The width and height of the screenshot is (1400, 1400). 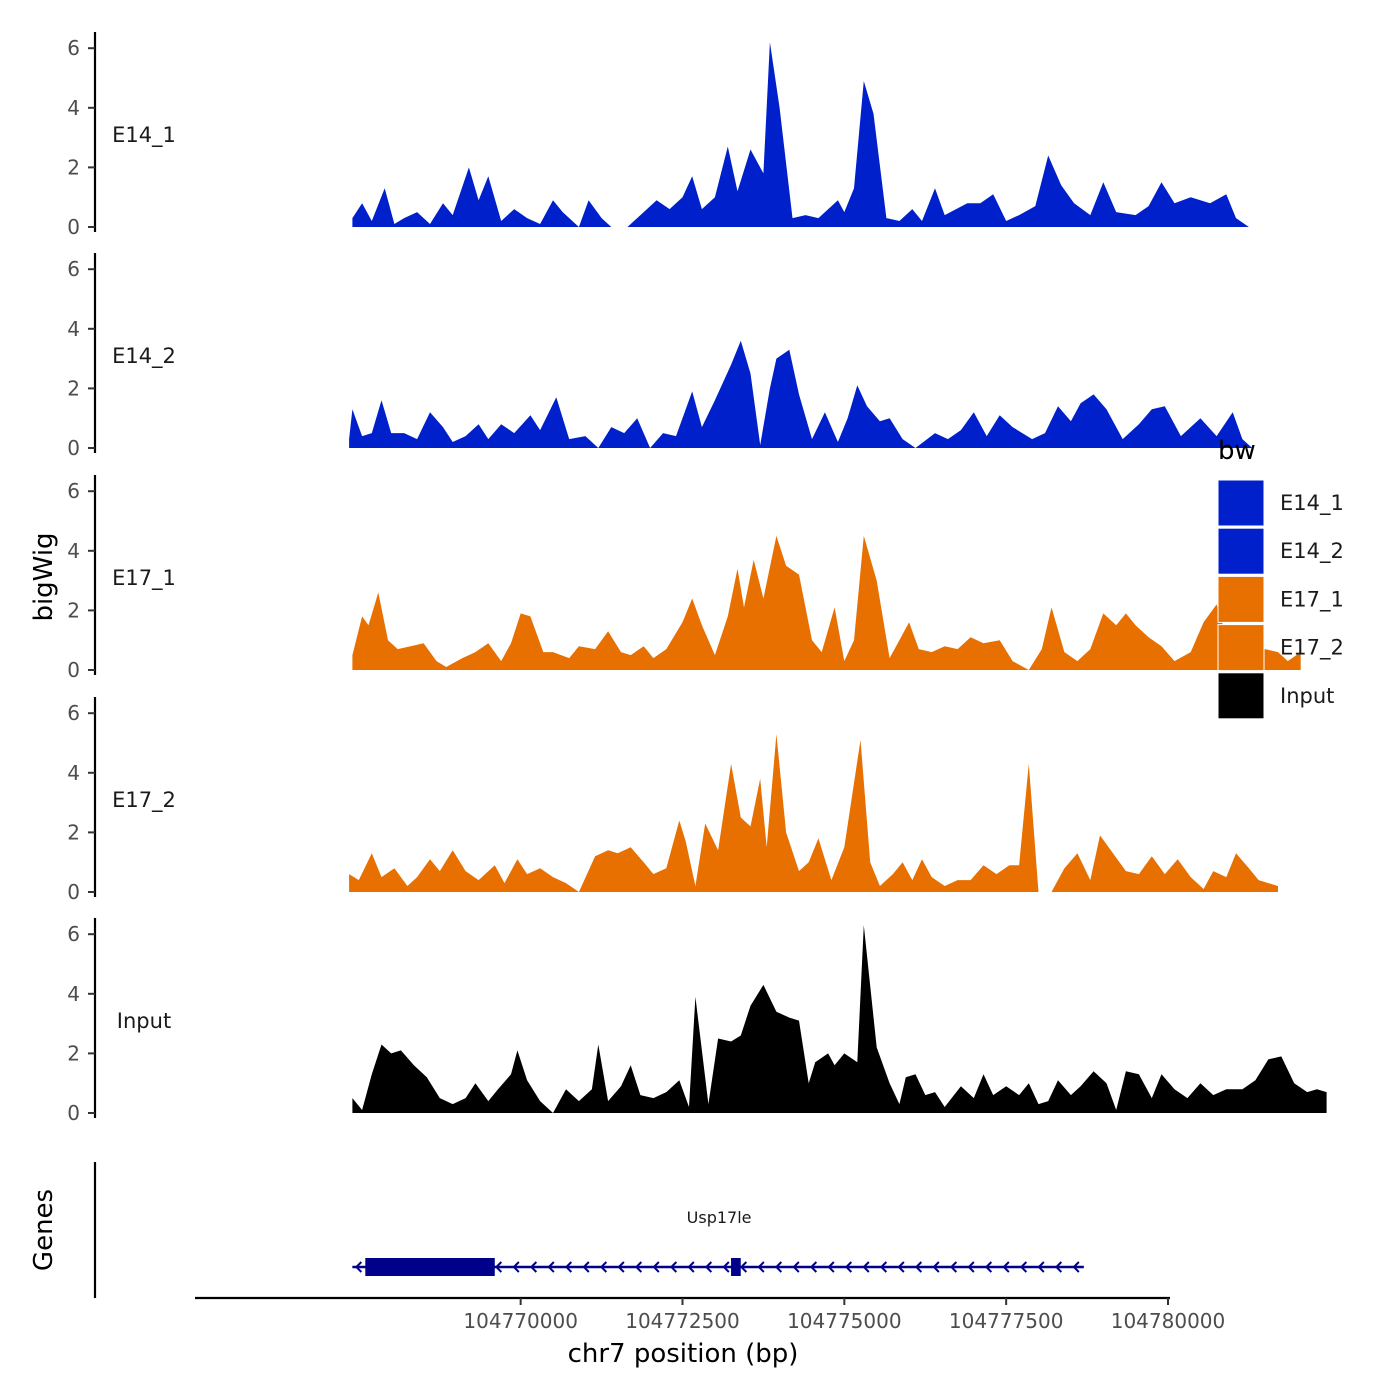 I want to click on legend-label: E14_2, so click(x=1312, y=551).